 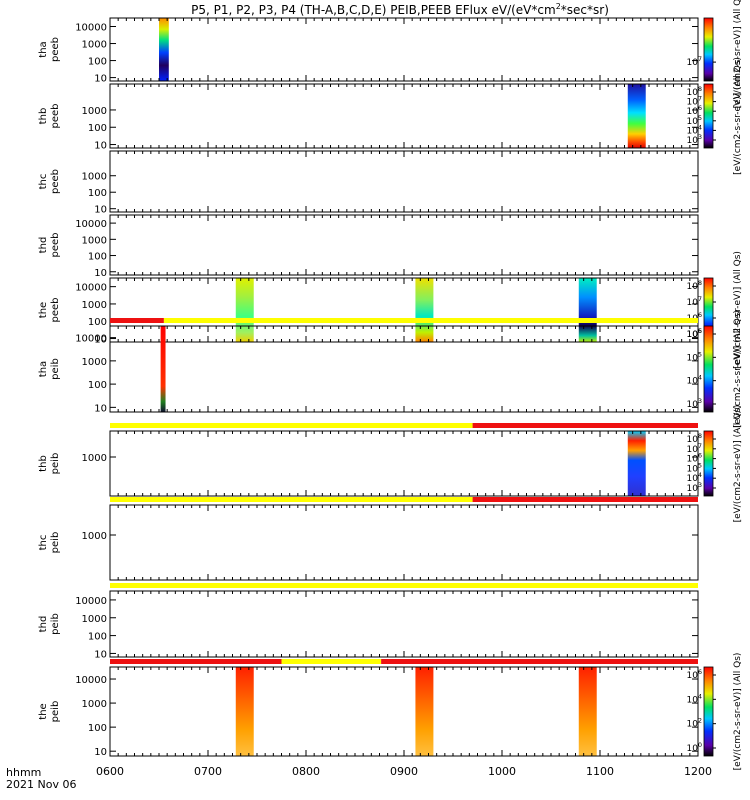 I want to click on panel-thc-peib: 1000 thc peib, so click(x=368, y=539).